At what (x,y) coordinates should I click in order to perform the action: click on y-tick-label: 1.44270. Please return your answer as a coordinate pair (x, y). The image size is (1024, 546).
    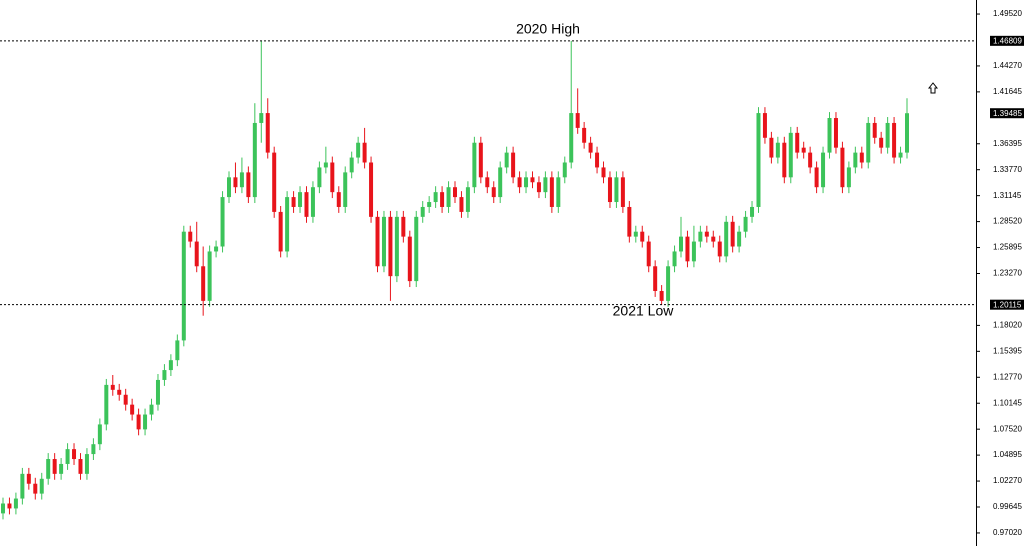
    Looking at the image, I should click on (1007, 65).